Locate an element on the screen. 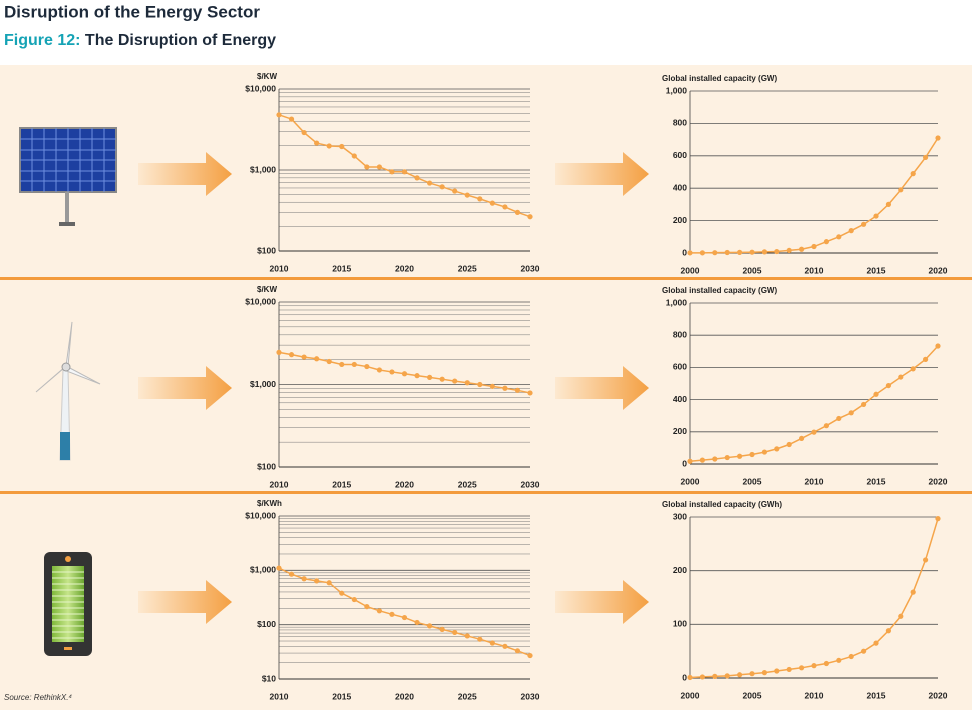 The image size is (972, 715). y-axis-label: Global installed capacity (GW) is located at coordinates (719, 78).